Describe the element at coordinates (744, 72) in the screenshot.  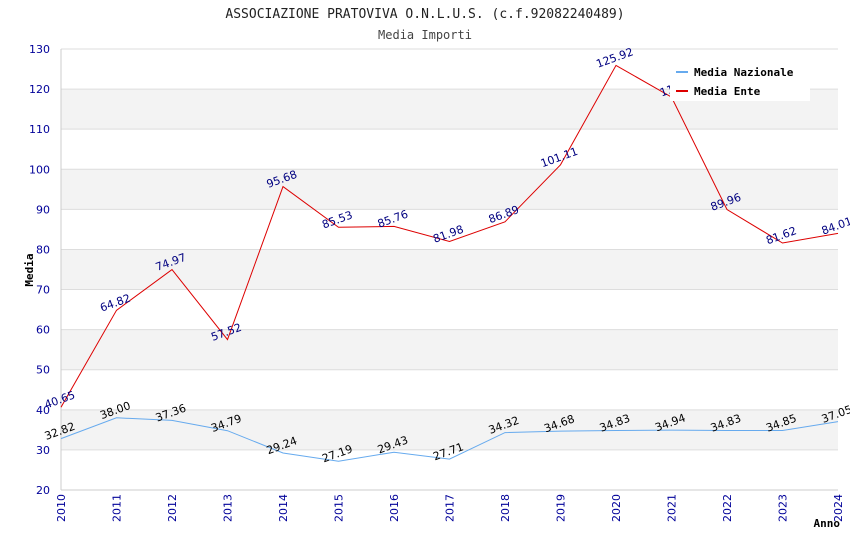
I see `legend-label: Media Nazionale` at that location.